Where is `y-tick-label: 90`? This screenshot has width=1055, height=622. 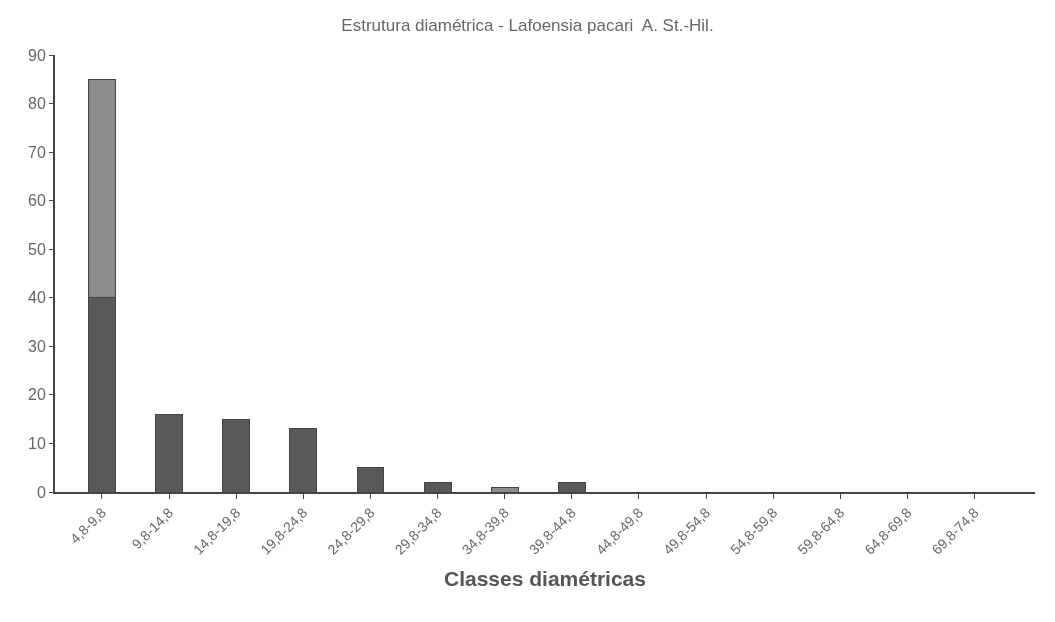
y-tick-label: 90 is located at coordinates (37, 55).